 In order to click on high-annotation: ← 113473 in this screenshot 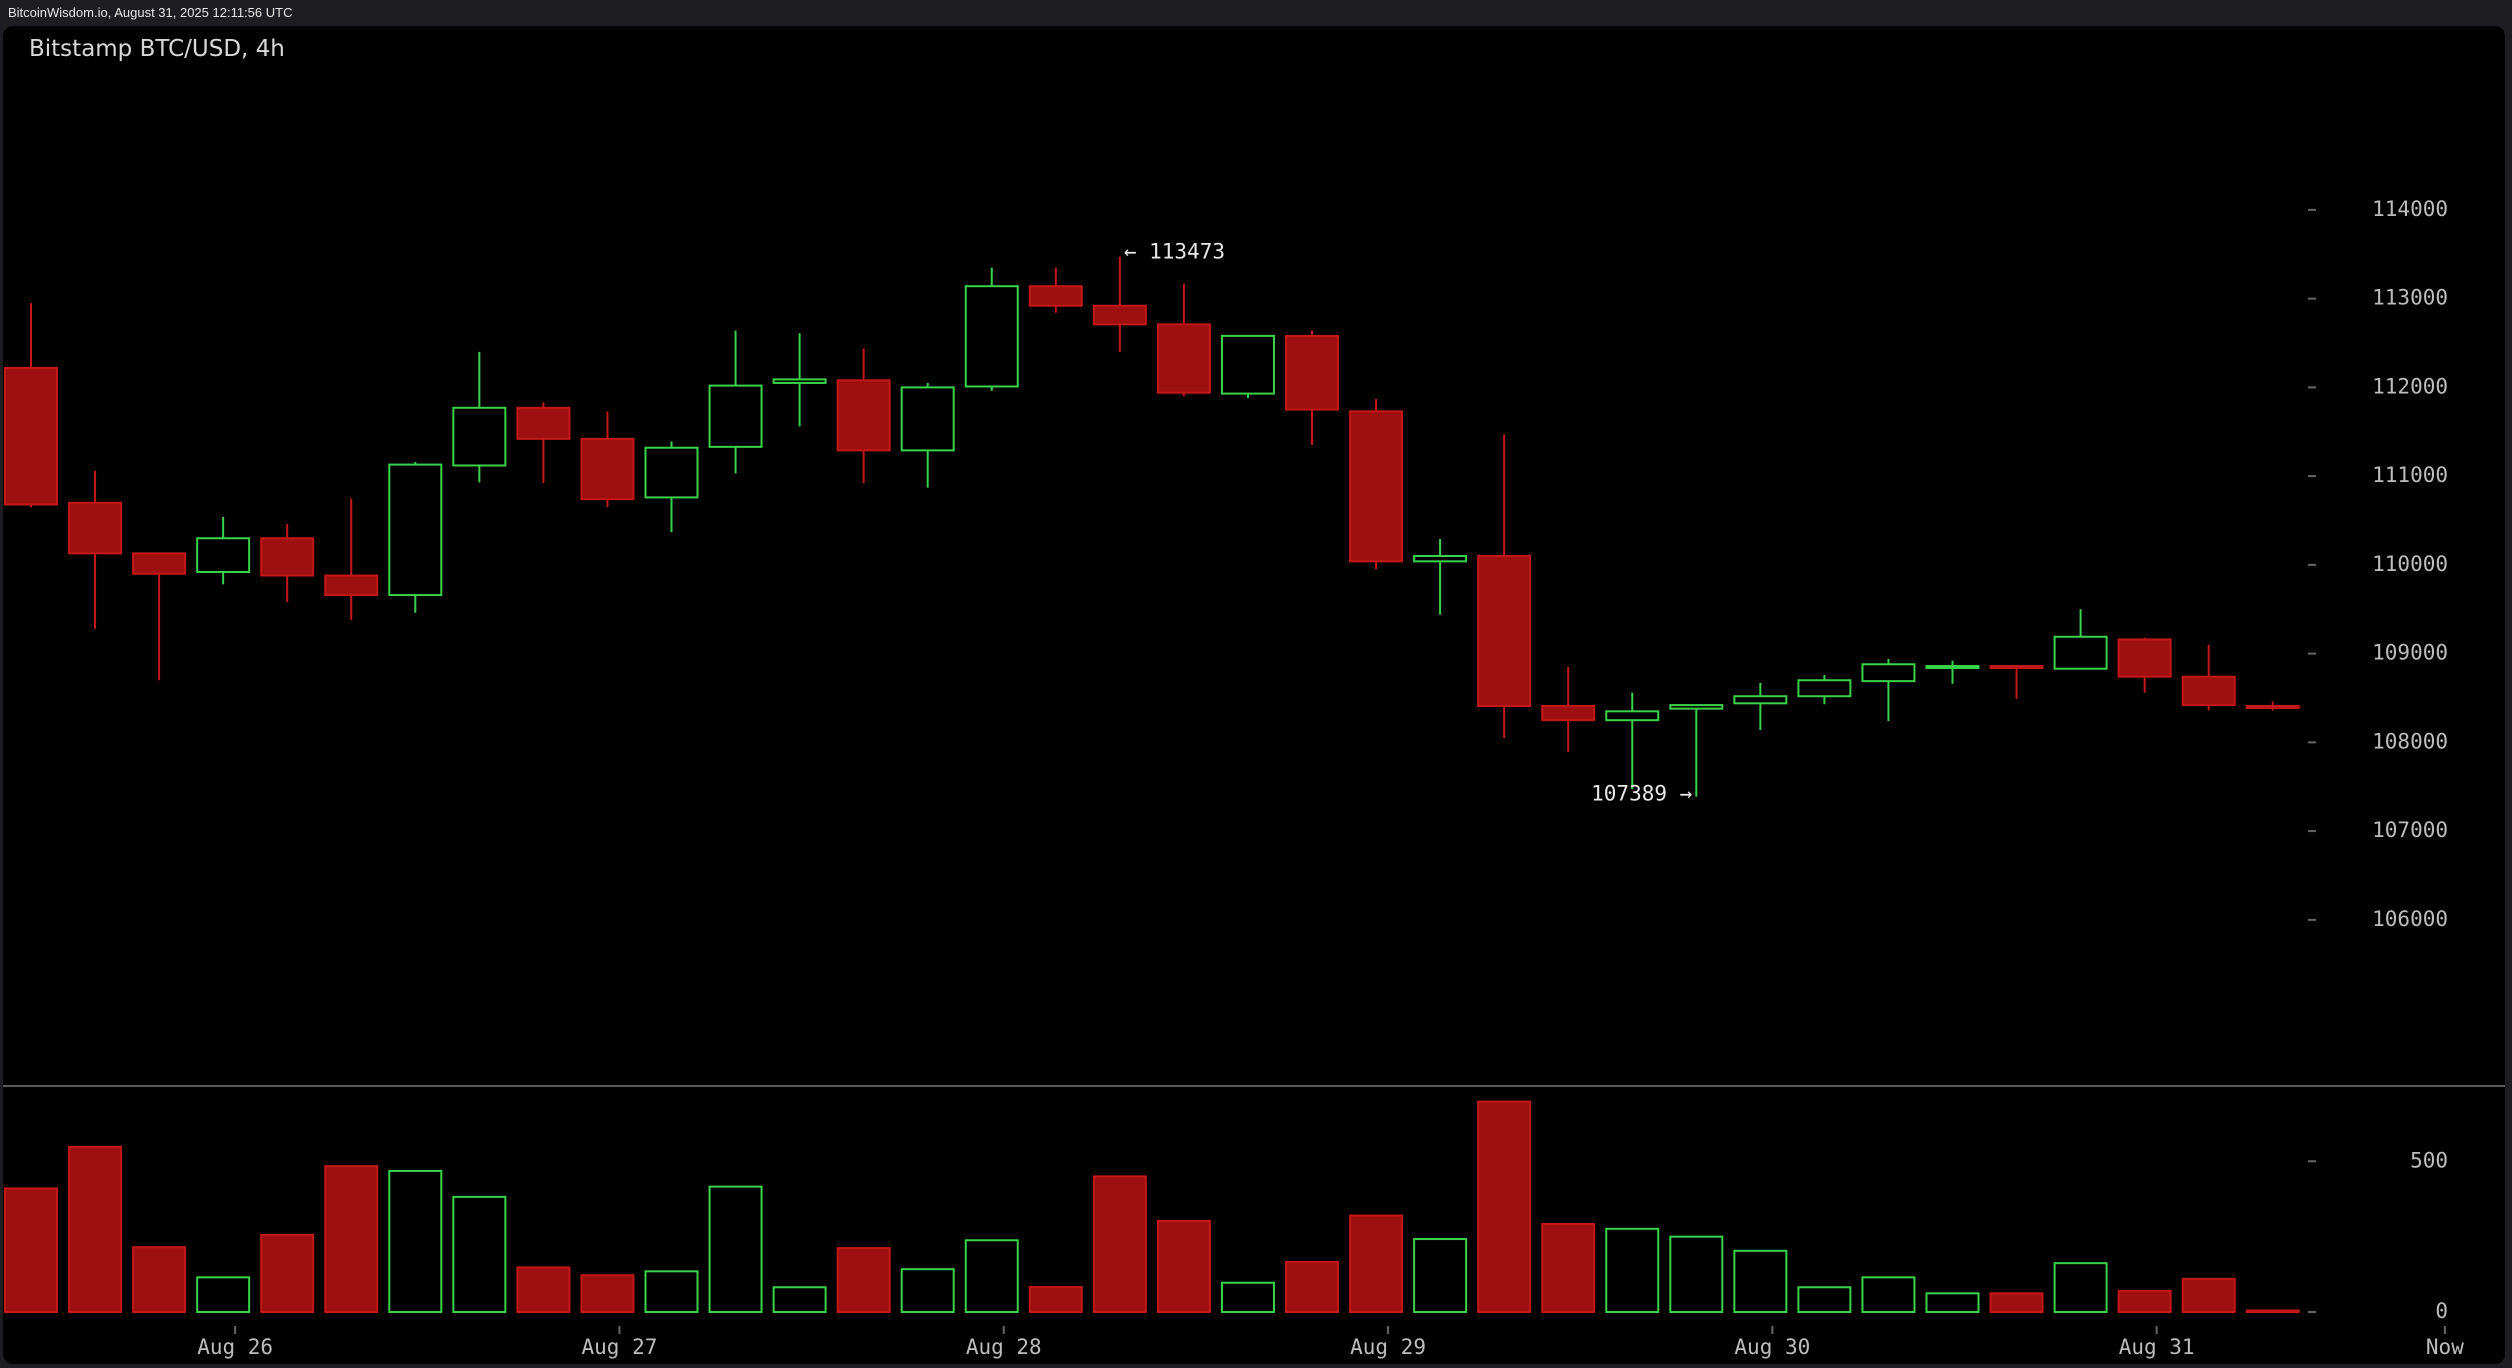, I will do `click(1174, 252)`.